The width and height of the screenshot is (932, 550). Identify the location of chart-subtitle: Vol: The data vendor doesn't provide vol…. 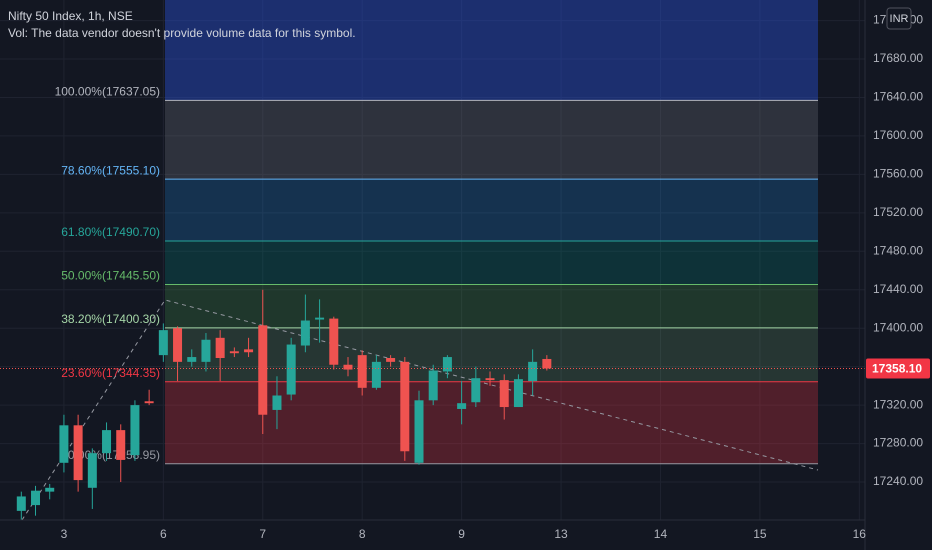
(182, 33).